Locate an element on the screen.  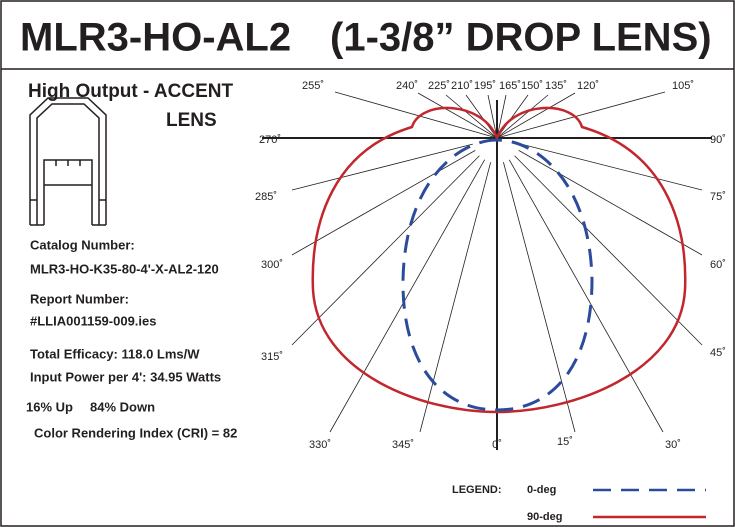
angle-label: 300˚ is located at coordinates (272, 265).